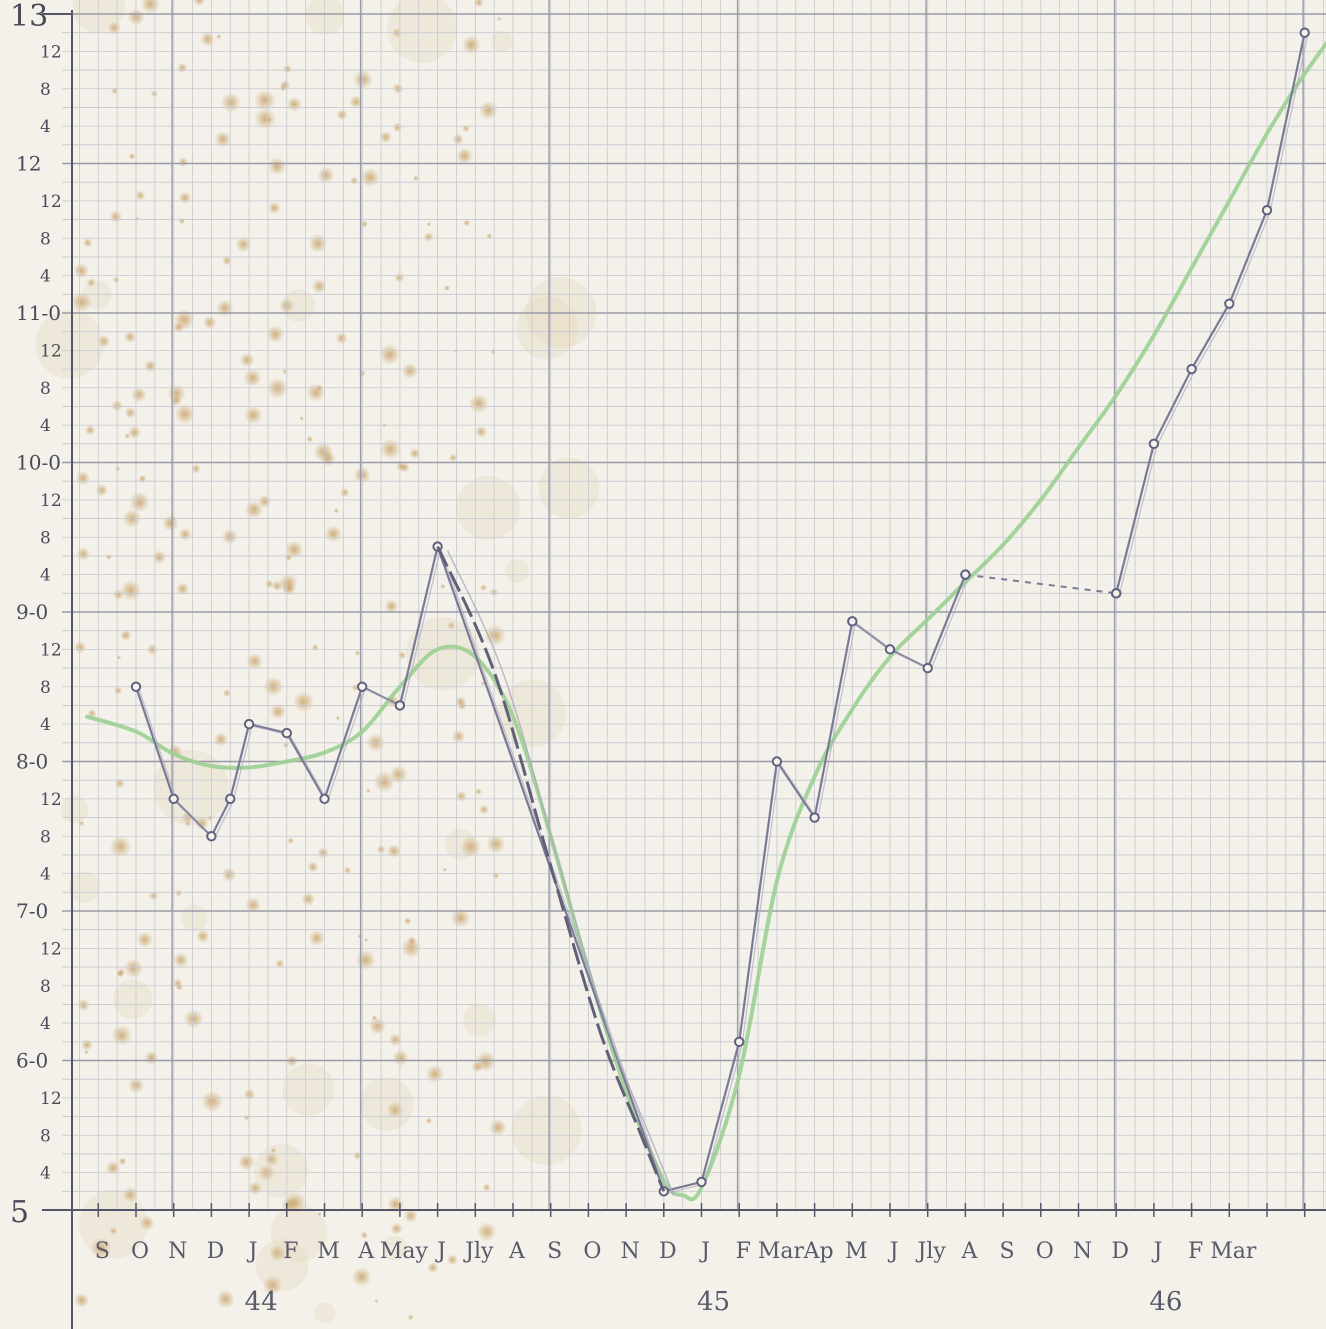 Image resolution: width=1326 pixels, height=1329 pixels. I want to click on x-tick-label-month: F, so click(1195, 1251).